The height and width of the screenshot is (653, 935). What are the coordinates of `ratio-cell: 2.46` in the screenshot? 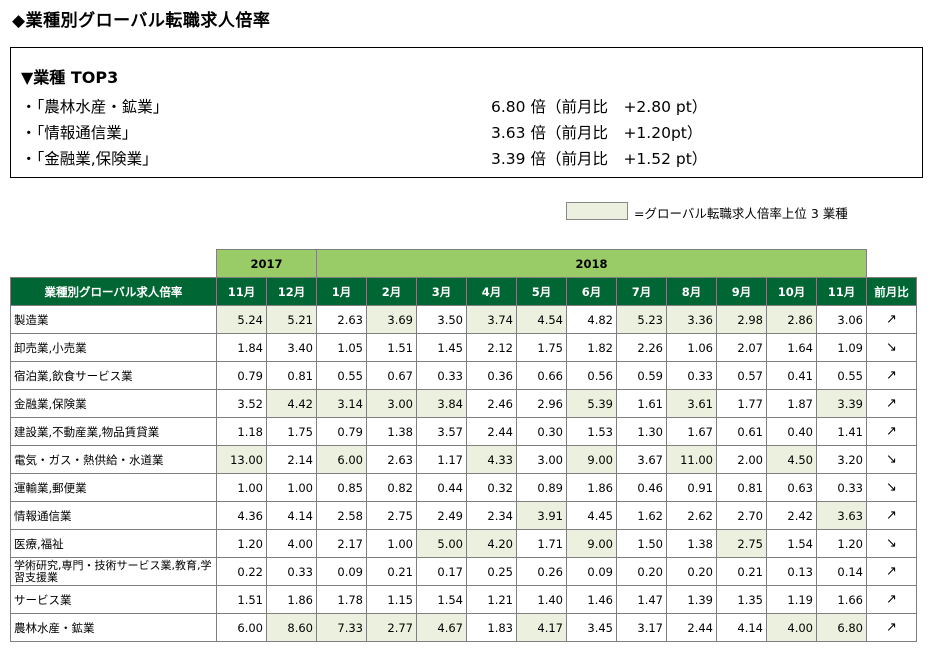 It's located at (491, 403).